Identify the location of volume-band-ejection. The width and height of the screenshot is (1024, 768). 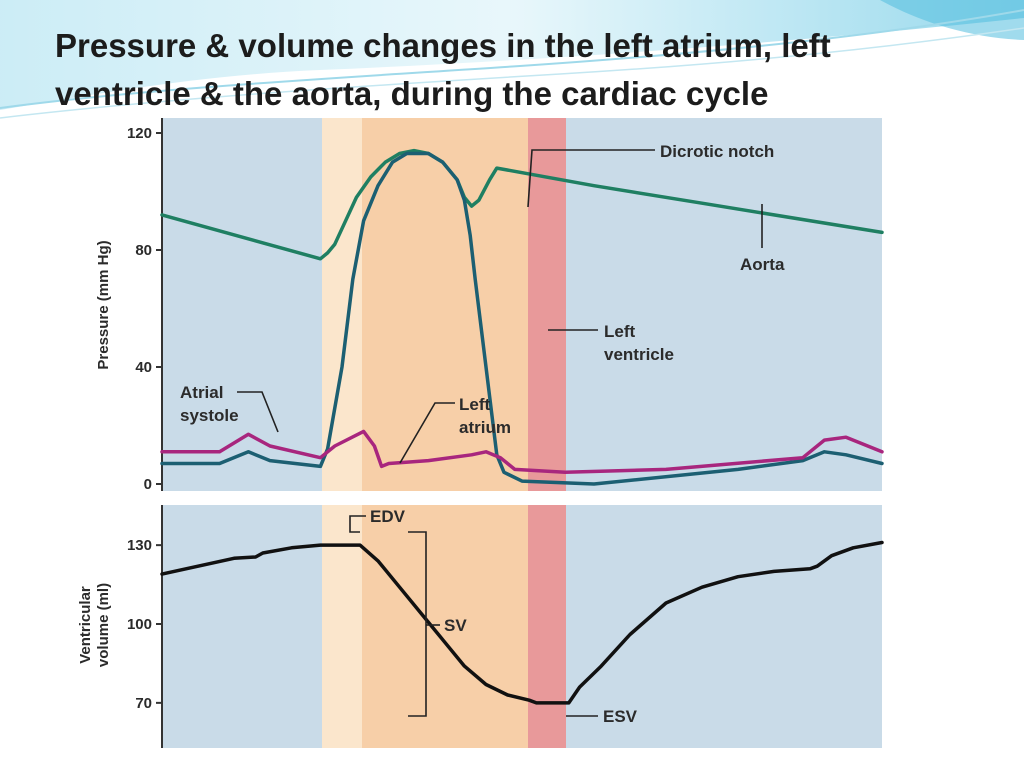
(445, 626).